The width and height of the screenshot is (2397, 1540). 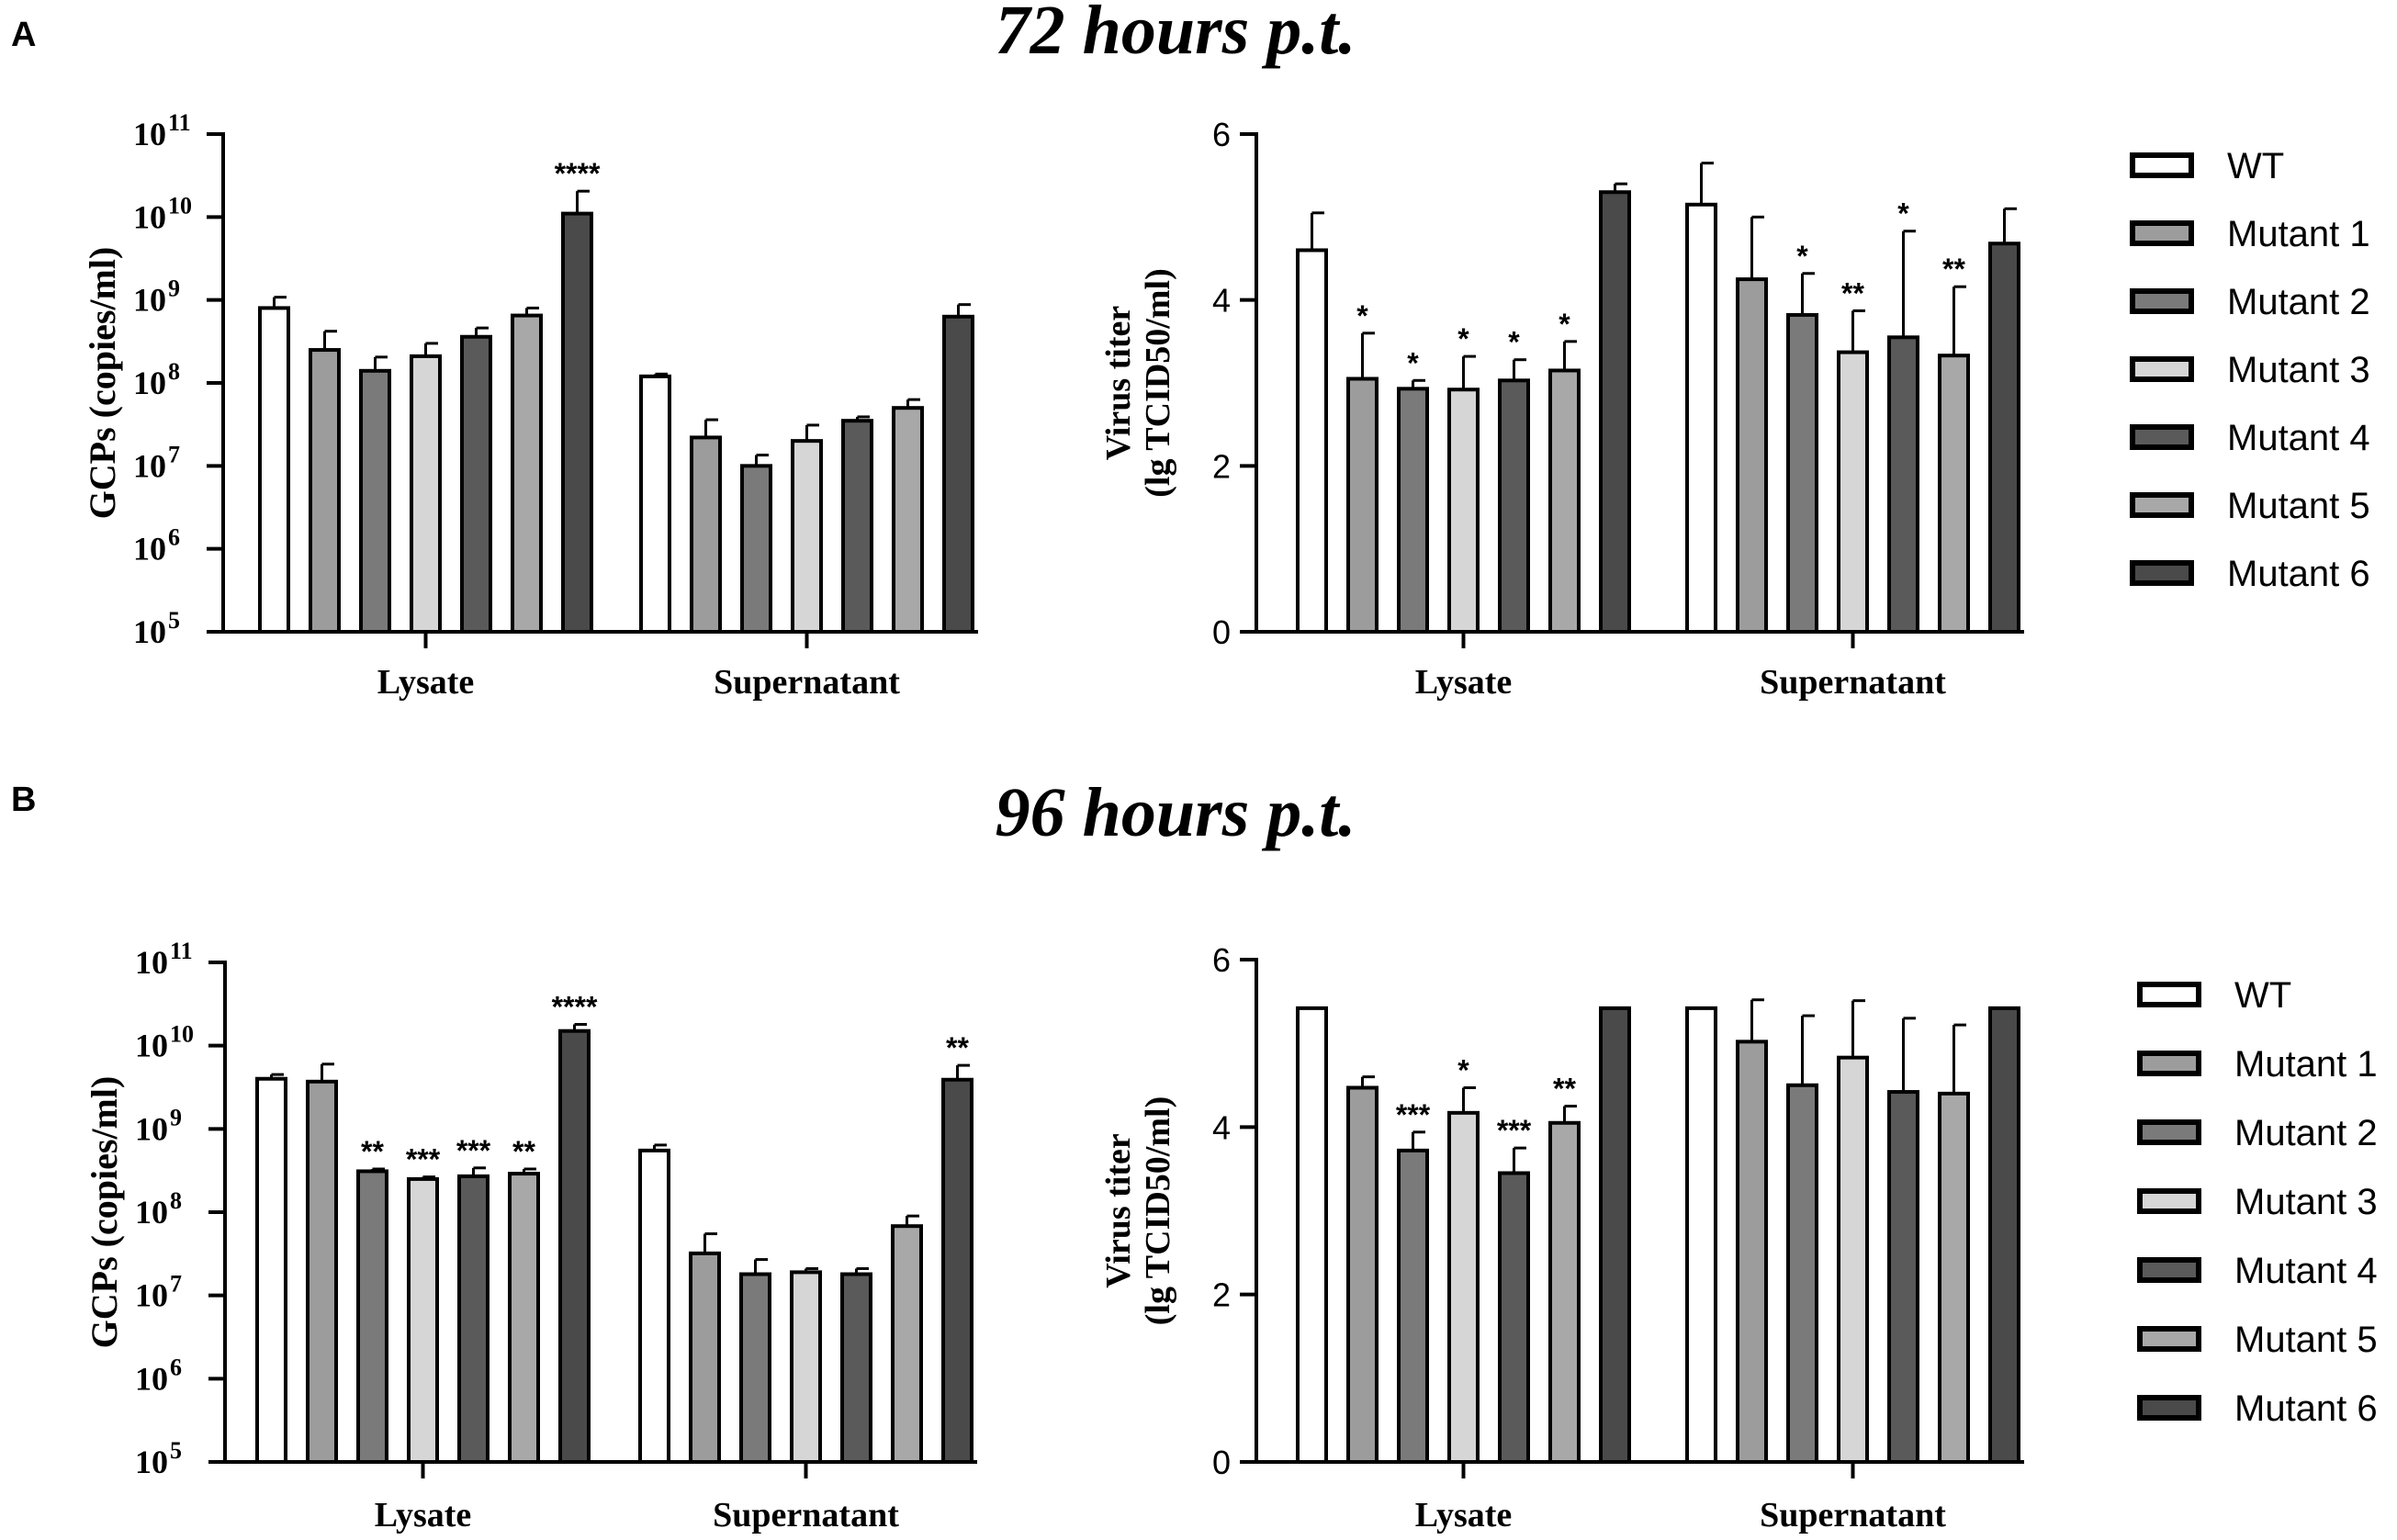 What do you see at coordinates (176, 1450) in the screenshot?
I see `y-tick-exponent: 5` at bounding box center [176, 1450].